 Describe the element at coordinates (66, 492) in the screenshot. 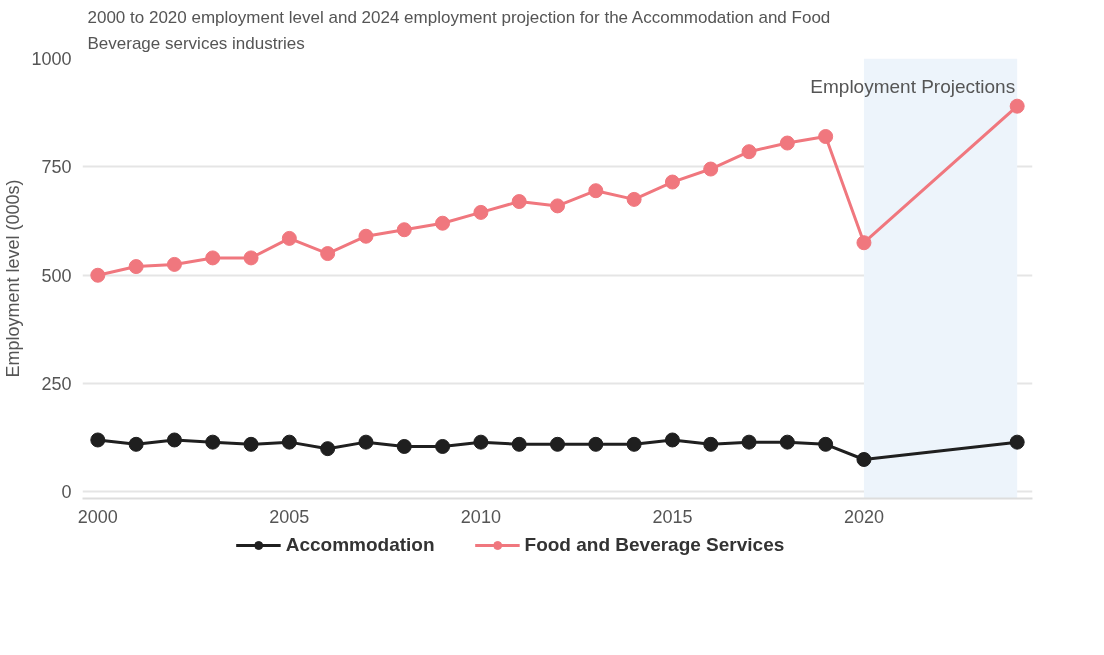

I see `y-tick-label: 0` at that location.